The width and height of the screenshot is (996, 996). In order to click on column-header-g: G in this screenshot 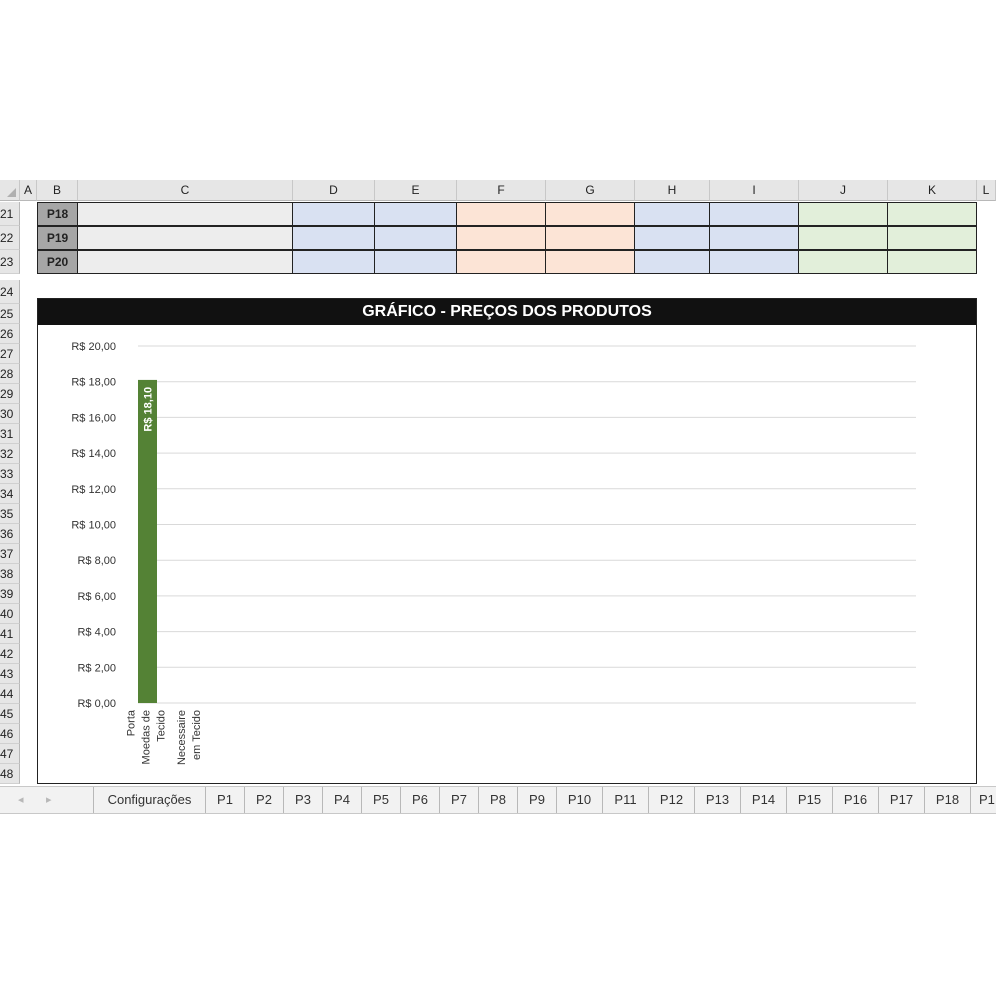, I will do `click(590, 190)`.